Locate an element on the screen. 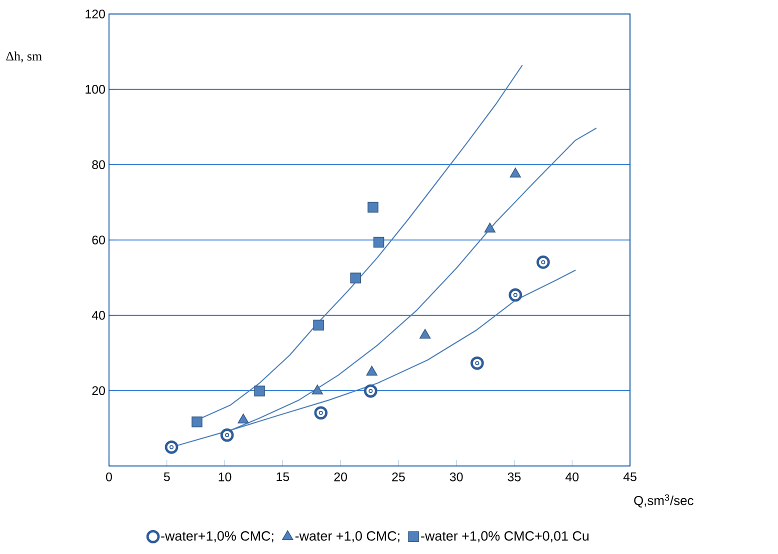 The width and height of the screenshot is (778, 554). legend-label: -water+1,0% CMC; is located at coordinates (217, 536).